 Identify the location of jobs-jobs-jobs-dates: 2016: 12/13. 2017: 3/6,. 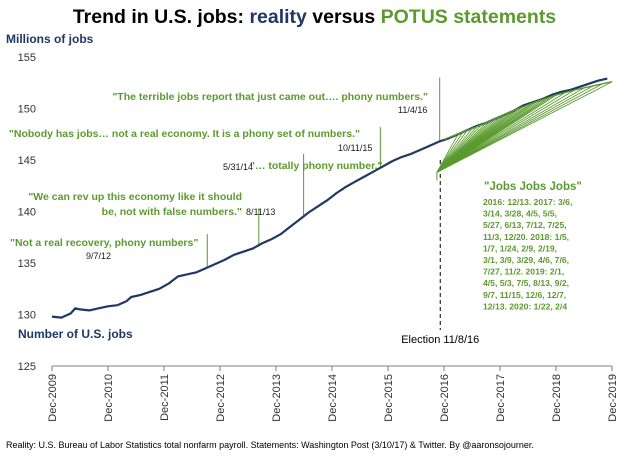
(527, 202).